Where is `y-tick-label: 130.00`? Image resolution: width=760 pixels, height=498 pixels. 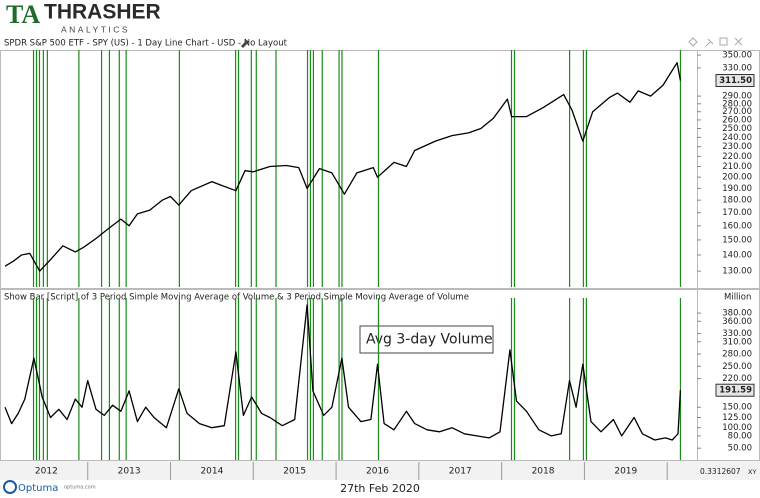
y-tick-label: 130.00 is located at coordinates (737, 272).